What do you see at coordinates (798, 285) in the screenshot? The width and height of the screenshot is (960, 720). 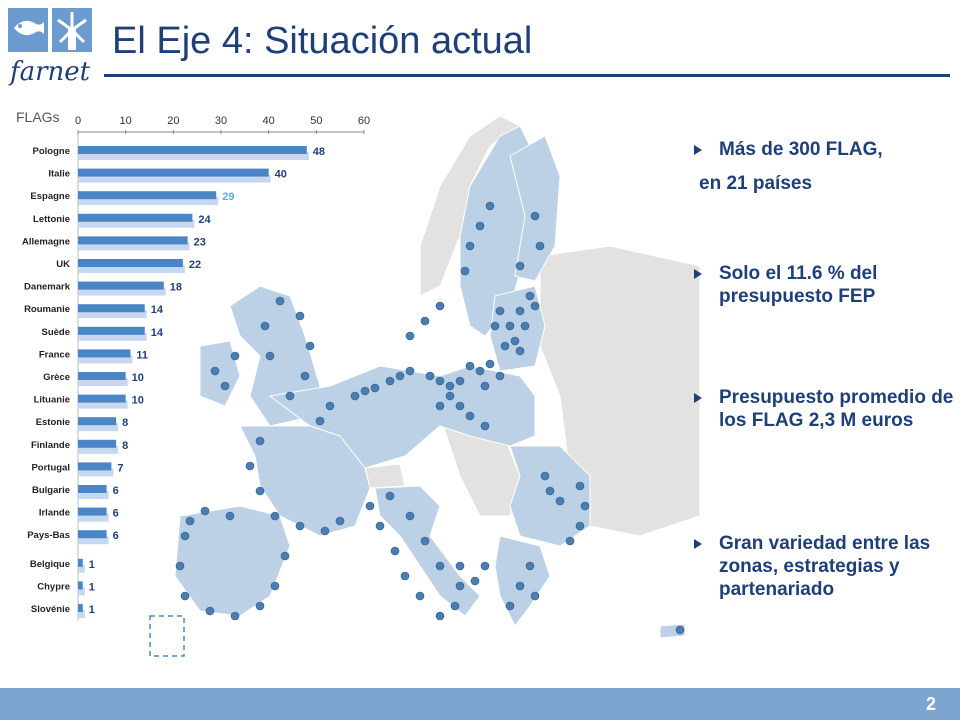 I see `bullet-text: Solo el 11.6 % del presupuesto FEP` at bounding box center [798, 285].